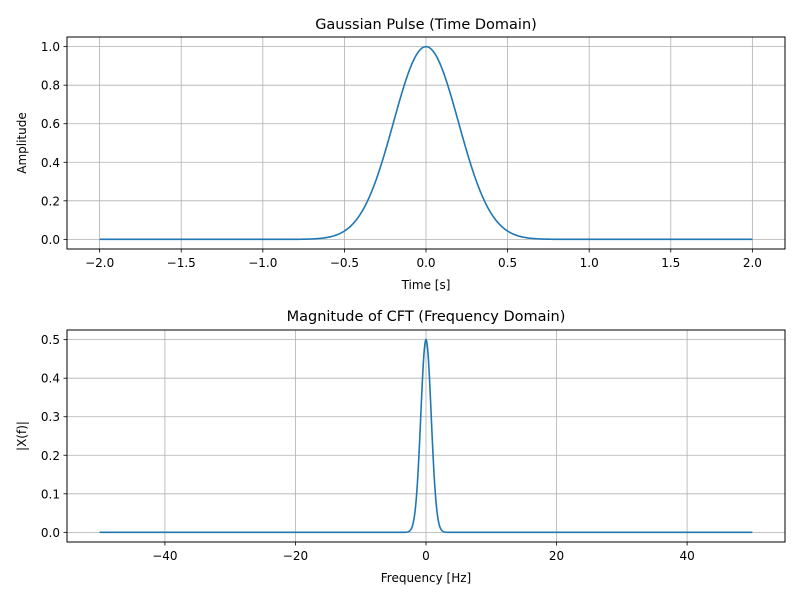 This screenshot has height=600, width=800. I want to click on x-tick-label: −2.0, so click(99, 263).